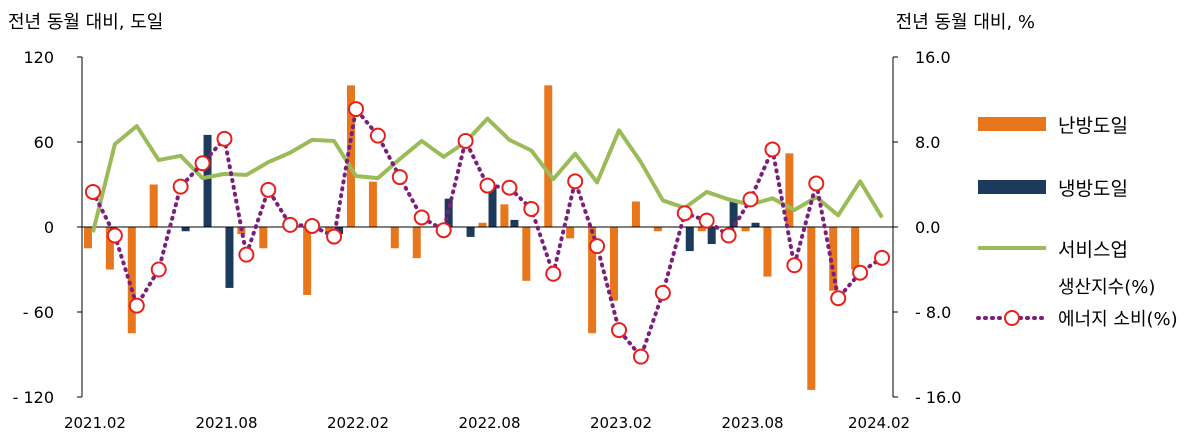 This screenshot has height=440, width=1198. Describe the element at coordinates (621, 423) in the screenshot. I see `x-tick-label: 2023.02` at that location.